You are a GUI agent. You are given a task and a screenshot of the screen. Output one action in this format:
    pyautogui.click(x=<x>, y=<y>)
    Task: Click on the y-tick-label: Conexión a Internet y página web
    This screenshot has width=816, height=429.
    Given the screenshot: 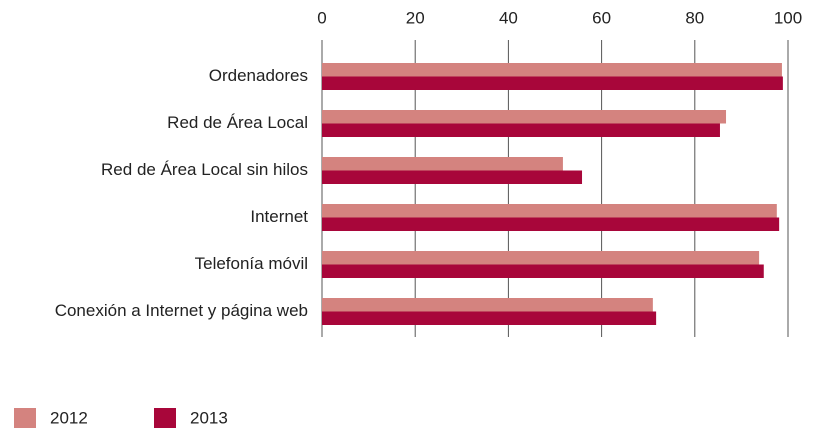 What is the action you would take?
    pyautogui.click(x=181, y=310)
    